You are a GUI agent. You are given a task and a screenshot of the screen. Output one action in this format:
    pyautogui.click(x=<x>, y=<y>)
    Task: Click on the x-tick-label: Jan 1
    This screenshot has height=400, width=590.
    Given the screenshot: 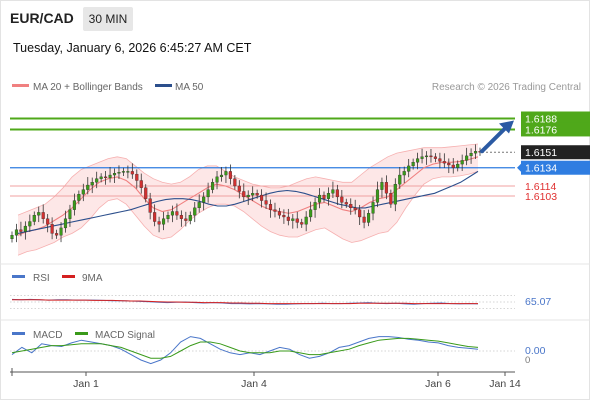 What is the action you would take?
    pyautogui.click(x=86, y=384)
    